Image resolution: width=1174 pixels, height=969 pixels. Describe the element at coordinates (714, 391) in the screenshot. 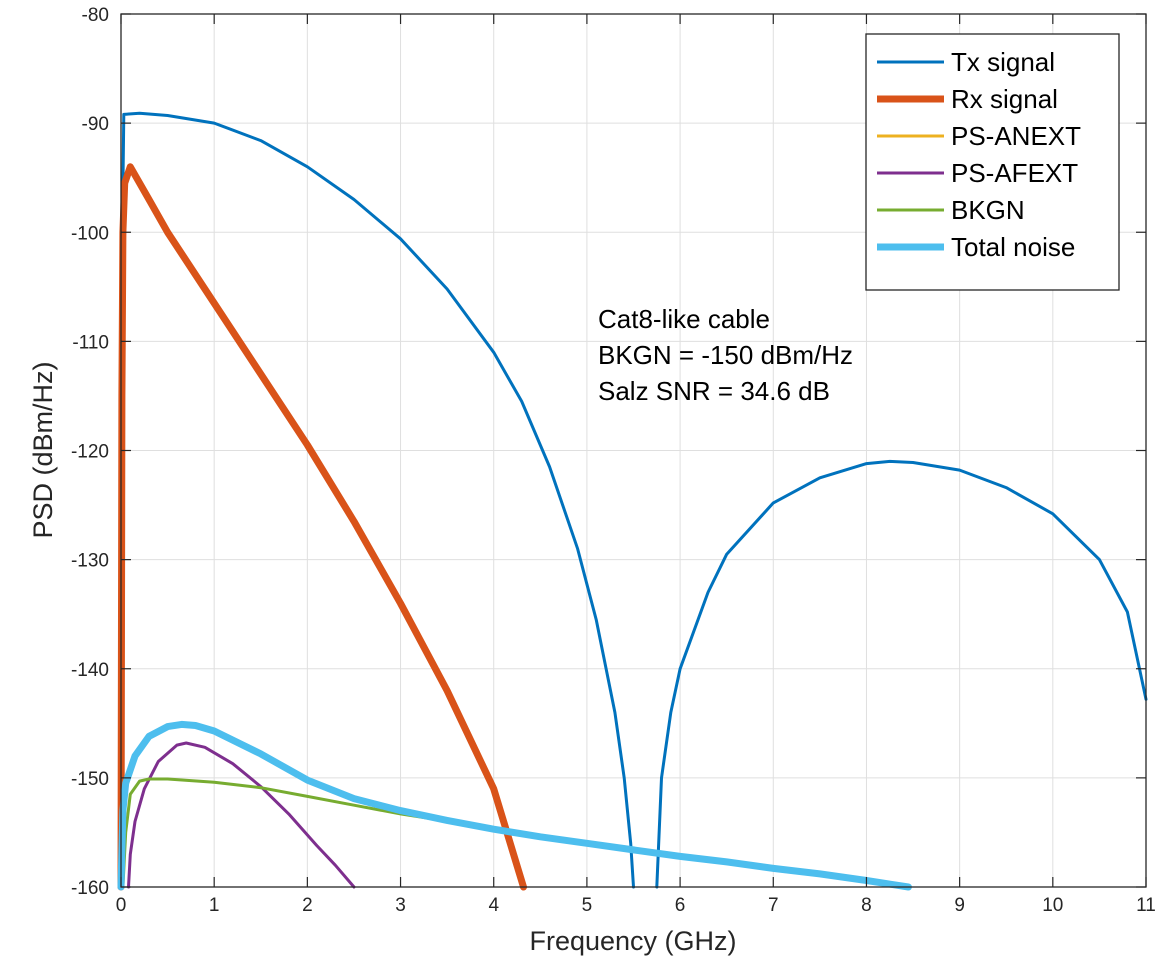

I see `annotation-line-3: Salz SNR = 34.6 dB` at that location.